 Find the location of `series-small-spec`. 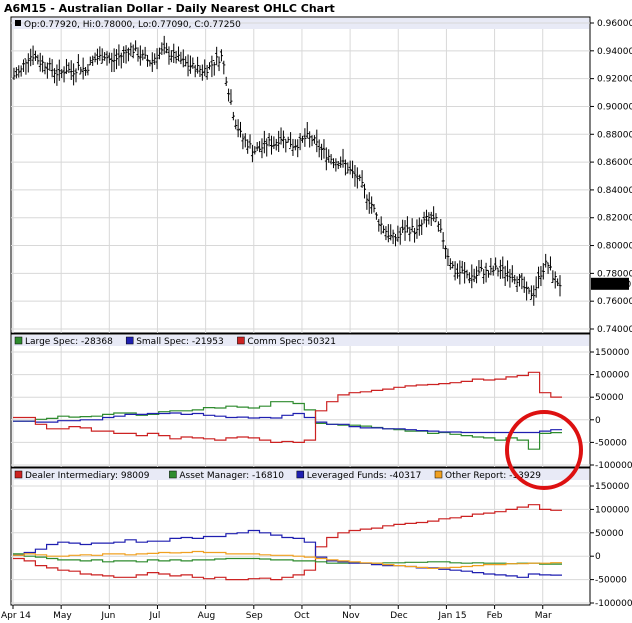

series-small-spec is located at coordinates (287, 423).